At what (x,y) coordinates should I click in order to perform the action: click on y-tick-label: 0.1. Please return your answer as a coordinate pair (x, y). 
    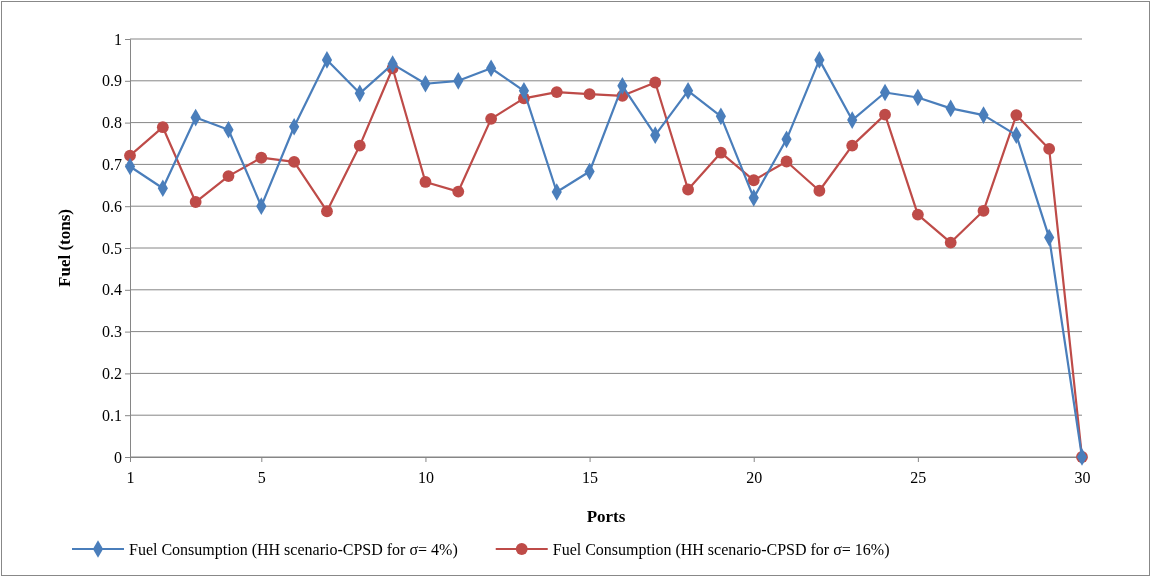
    Looking at the image, I should click on (112, 415).